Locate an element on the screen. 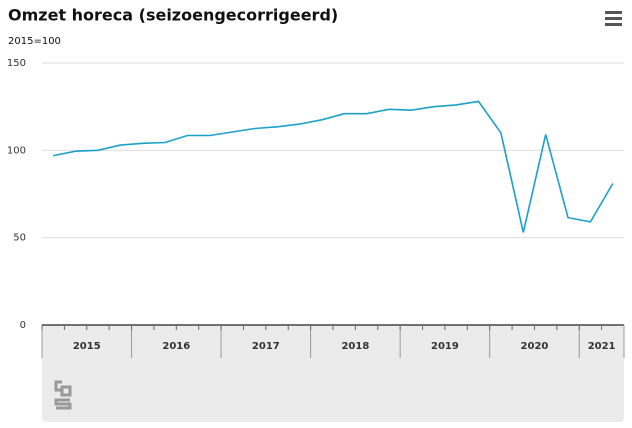 The image size is (632, 428). logo is located at coordinates (63, 395).